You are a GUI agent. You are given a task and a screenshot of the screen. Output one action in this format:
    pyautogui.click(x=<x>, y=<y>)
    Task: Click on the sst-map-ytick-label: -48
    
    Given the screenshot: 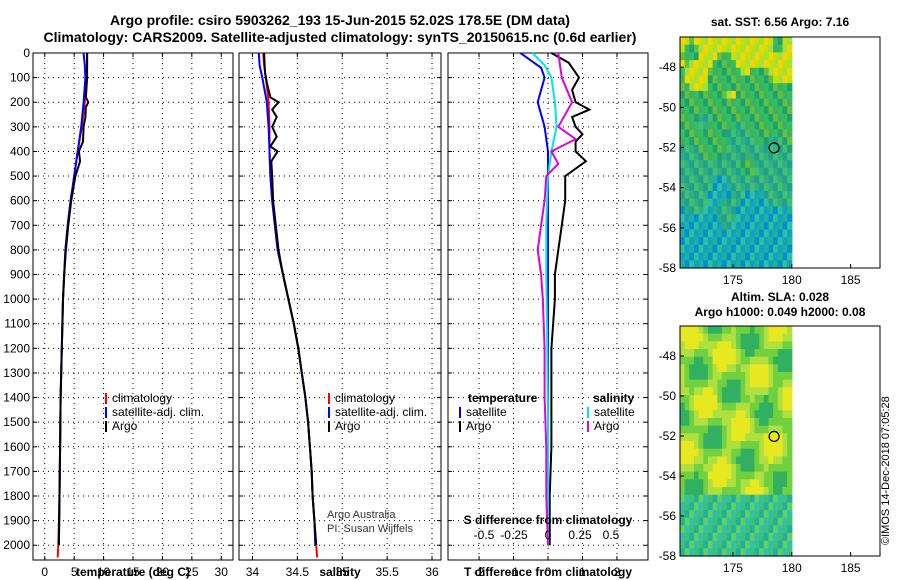 What is the action you would take?
    pyautogui.click(x=668, y=67)
    